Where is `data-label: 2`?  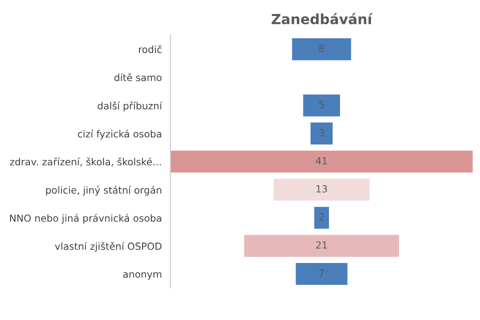 data-label: 2 is located at coordinates (321, 216).